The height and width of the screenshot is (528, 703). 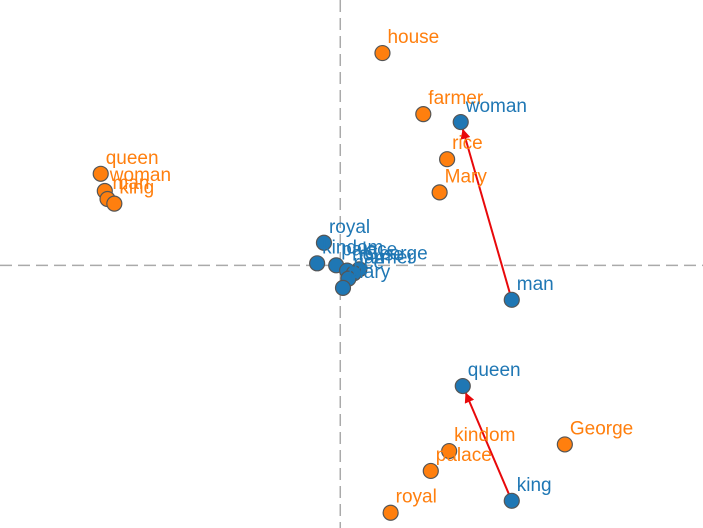 I want to click on blue-label-king: king, so click(x=534, y=485).